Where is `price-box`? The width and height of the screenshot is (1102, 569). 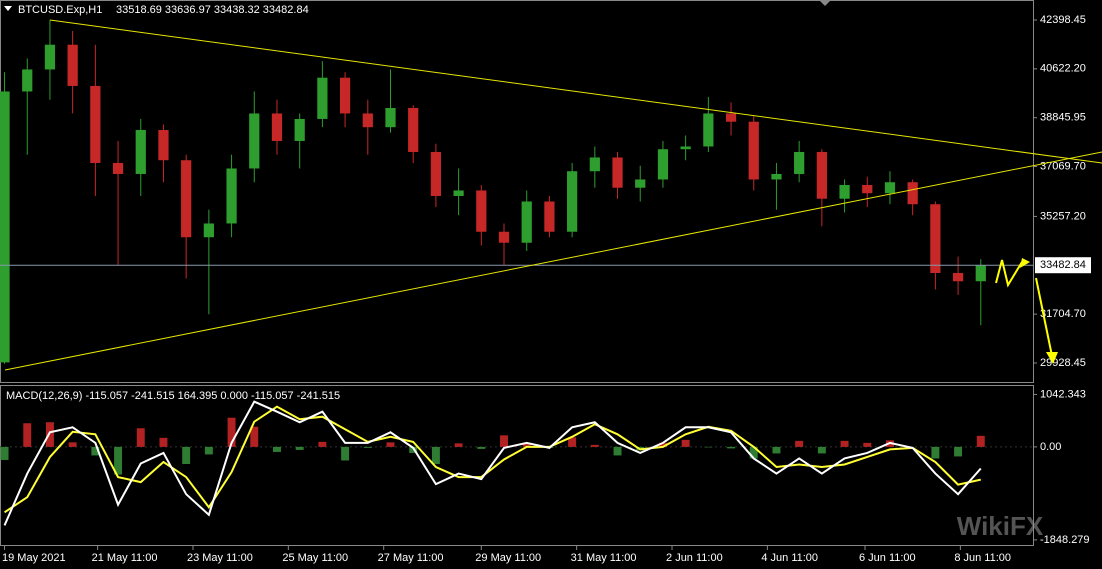 price-box is located at coordinates (1063, 265).